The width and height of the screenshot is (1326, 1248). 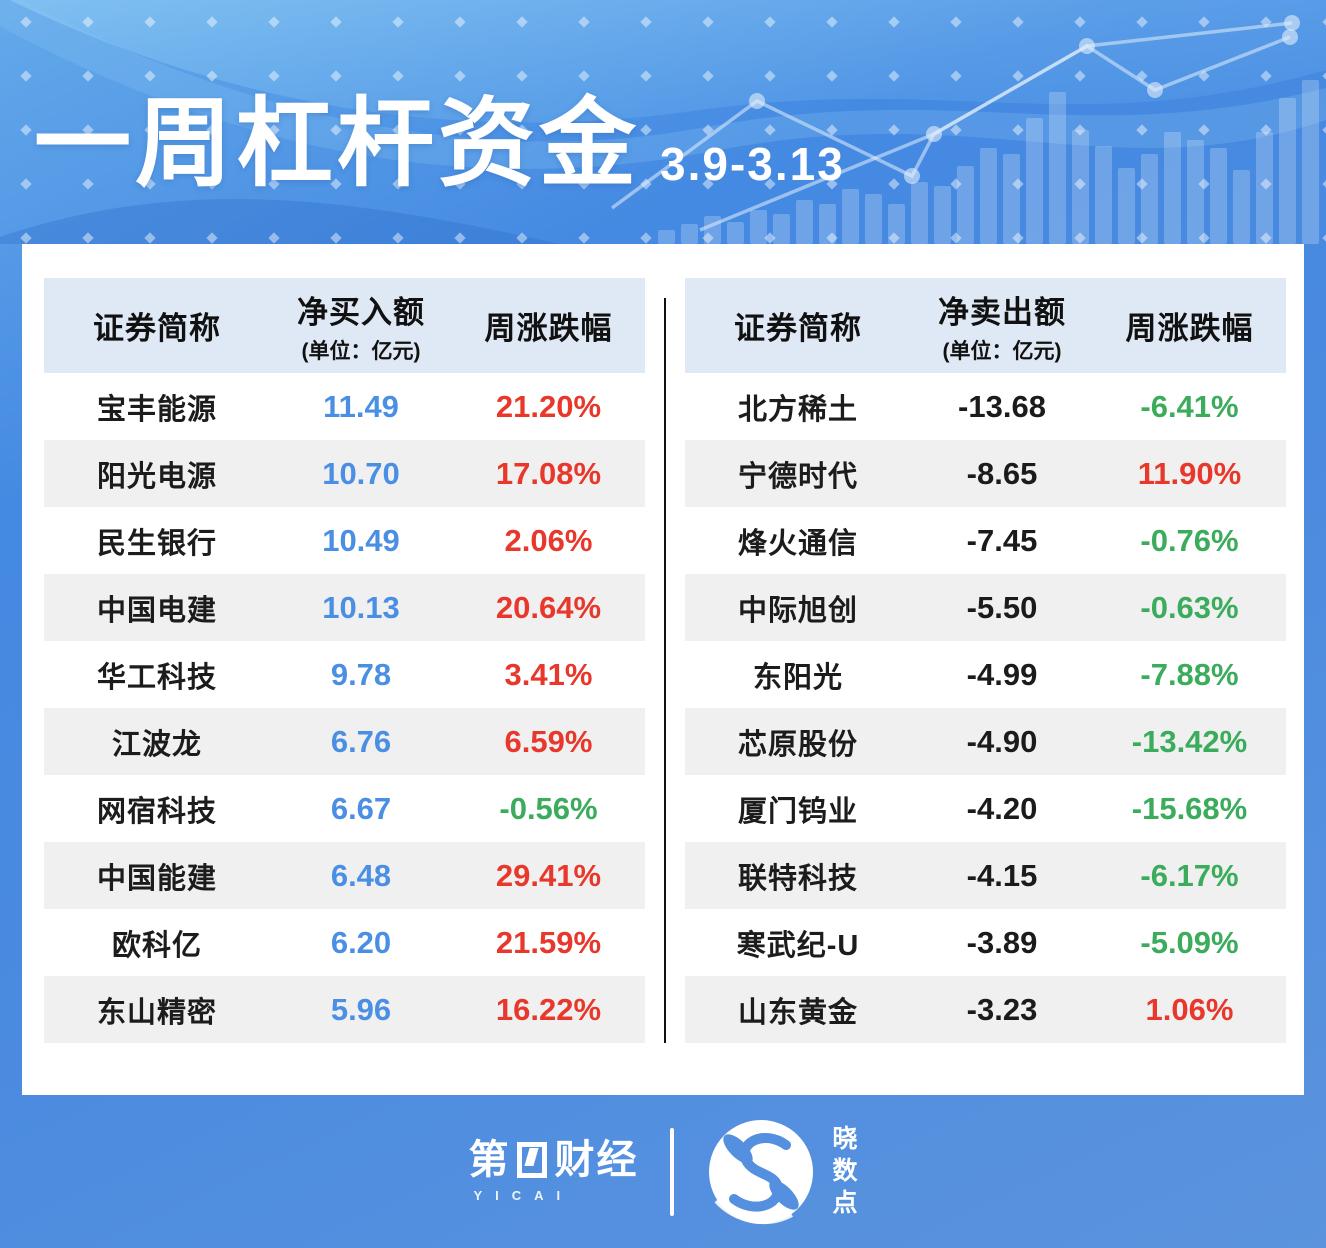 What do you see at coordinates (797, 878) in the screenshot?
I see `stock-name: 联特科技` at bounding box center [797, 878].